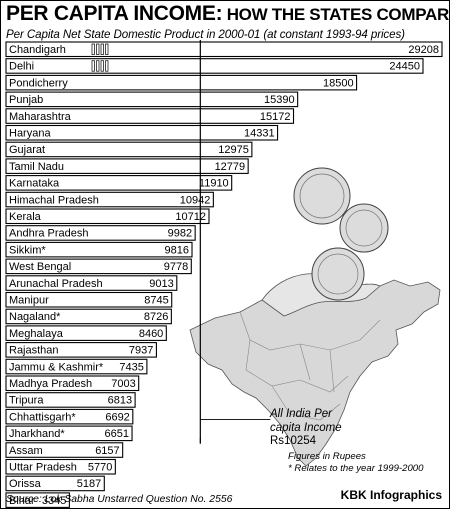  I want to click on bar-value-label: 3345, so click(54, 501).